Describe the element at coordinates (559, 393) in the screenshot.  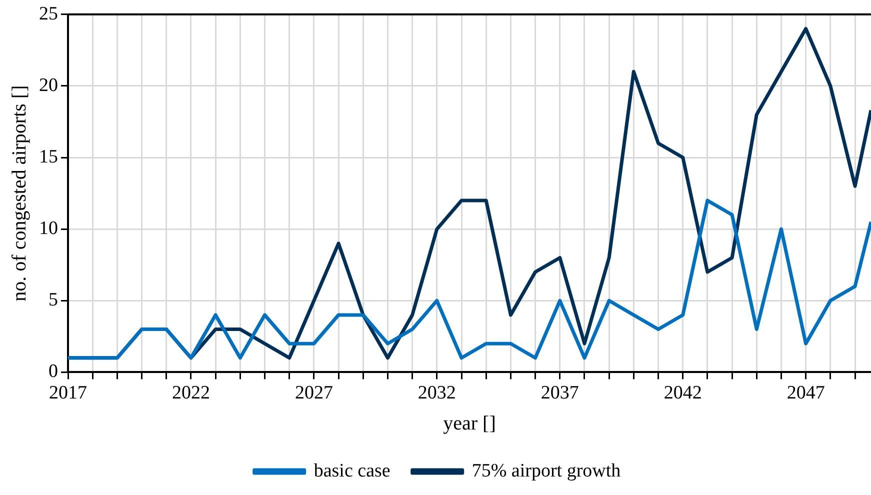
I see `x-tick-label: 2037` at that location.